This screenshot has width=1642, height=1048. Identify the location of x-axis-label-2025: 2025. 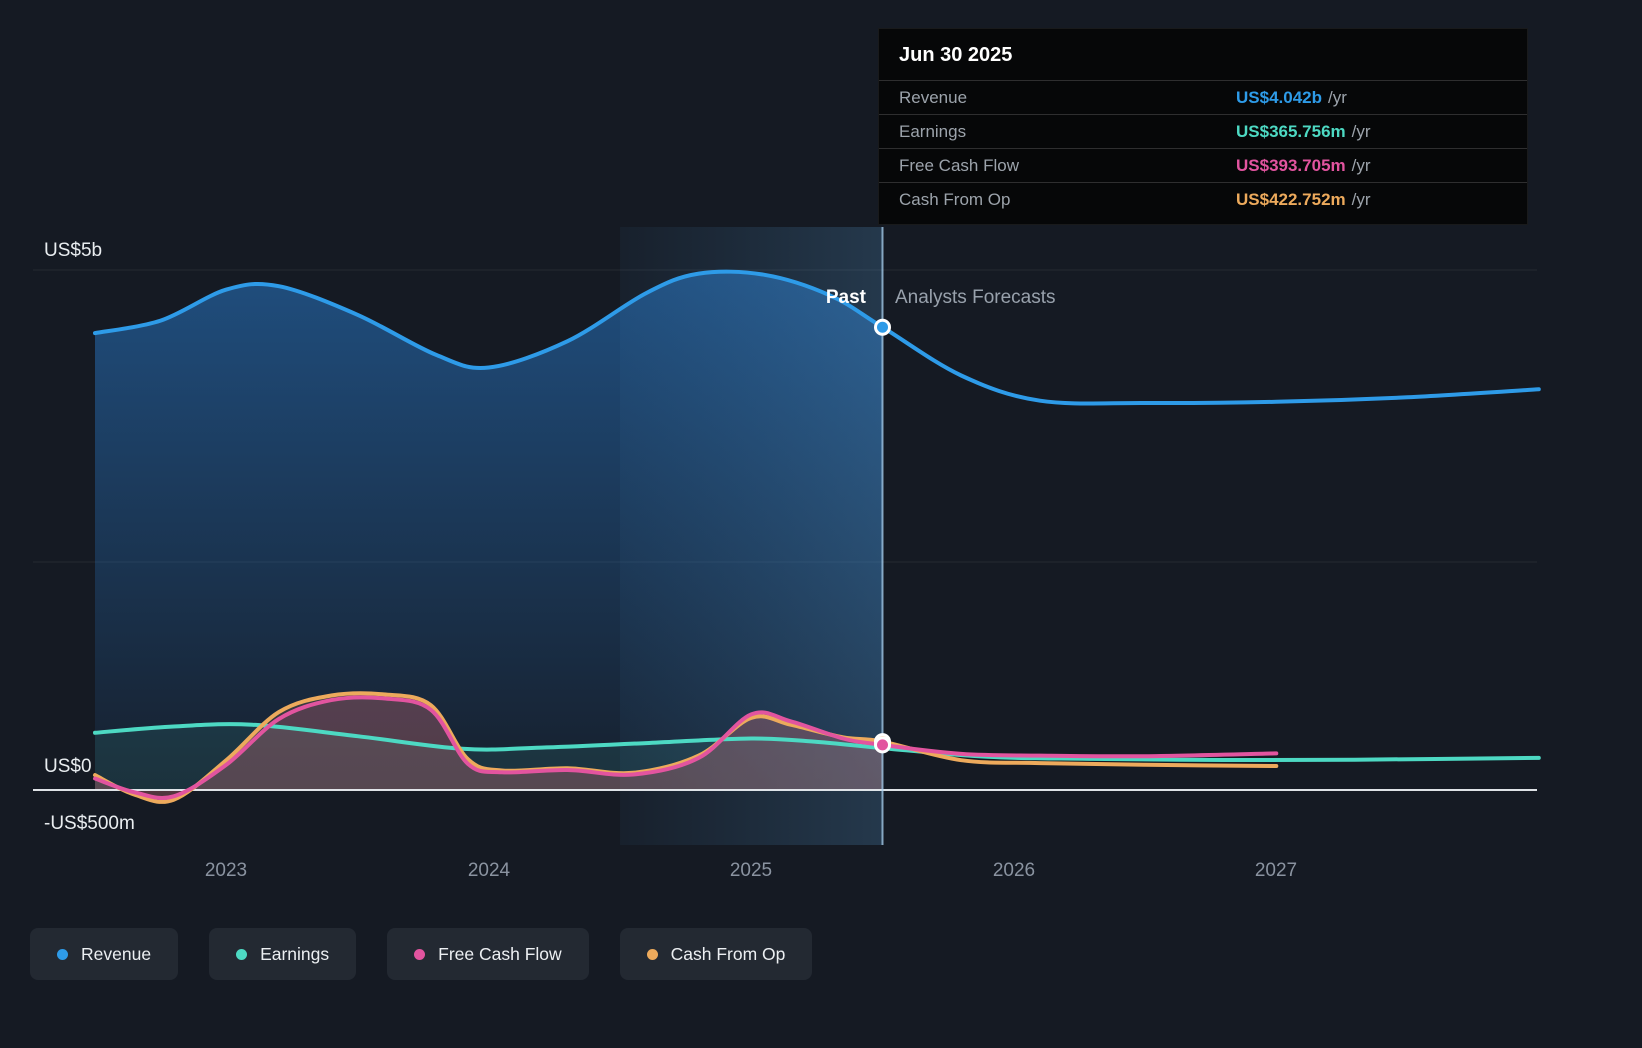
(751, 870).